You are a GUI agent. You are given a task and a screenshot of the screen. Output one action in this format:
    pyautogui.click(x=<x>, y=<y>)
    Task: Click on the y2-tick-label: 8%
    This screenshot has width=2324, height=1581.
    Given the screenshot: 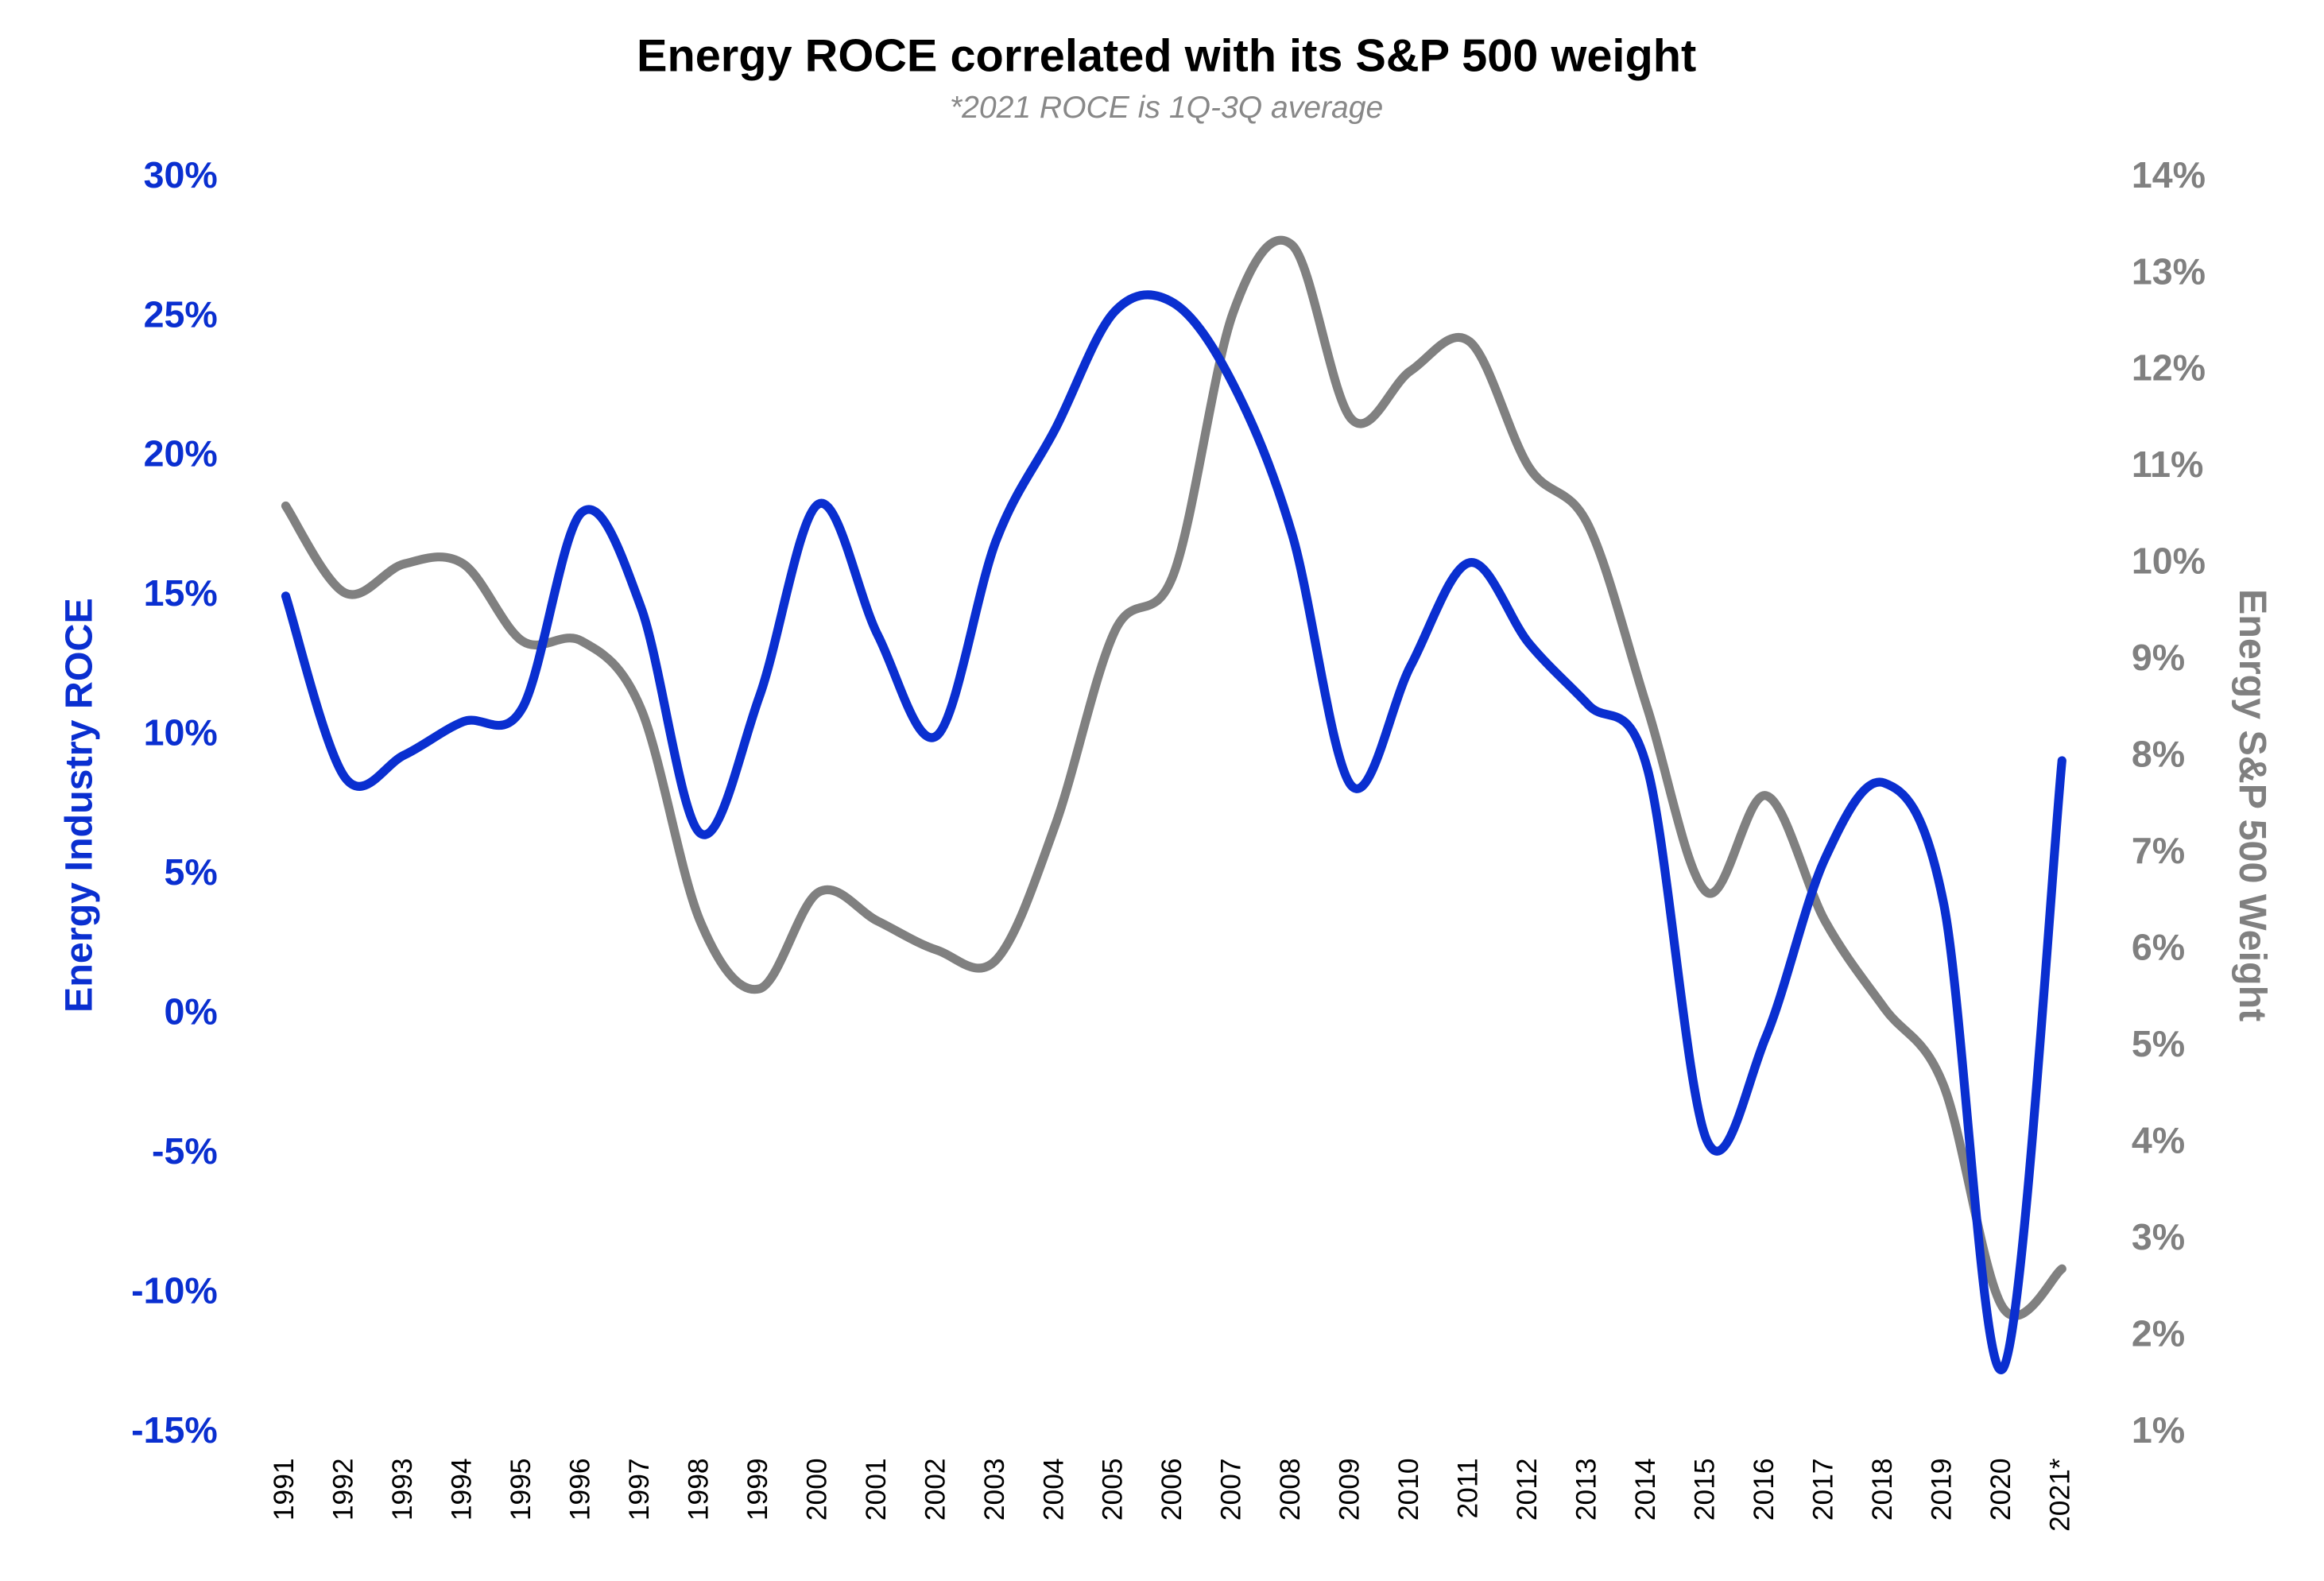 What is the action you would take?
    pyautogui.click(x=2158, y=754)
    